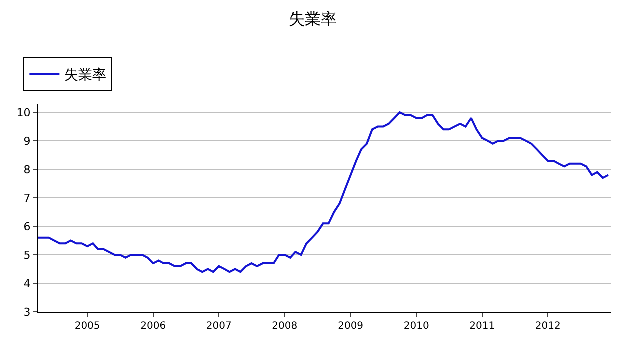 Image resolution: width=626 pixels, height=338 pixels. Describe the element at coordinates (27, 255) in the screenshot. I see `y-tick-label: 5` at that location.